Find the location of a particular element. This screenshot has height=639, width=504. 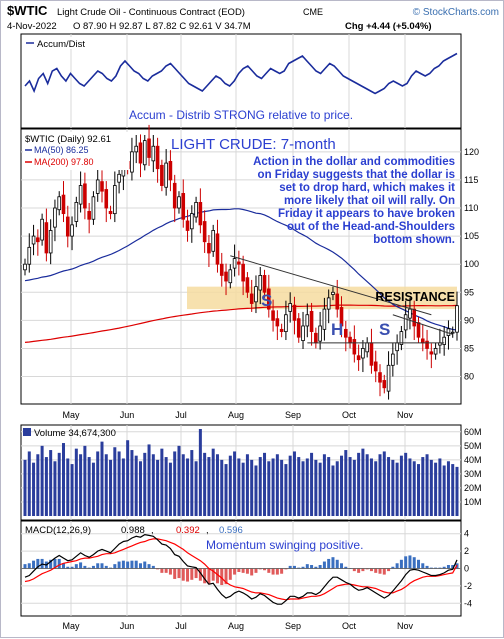

macd-series is located at coordinates (241, 569).